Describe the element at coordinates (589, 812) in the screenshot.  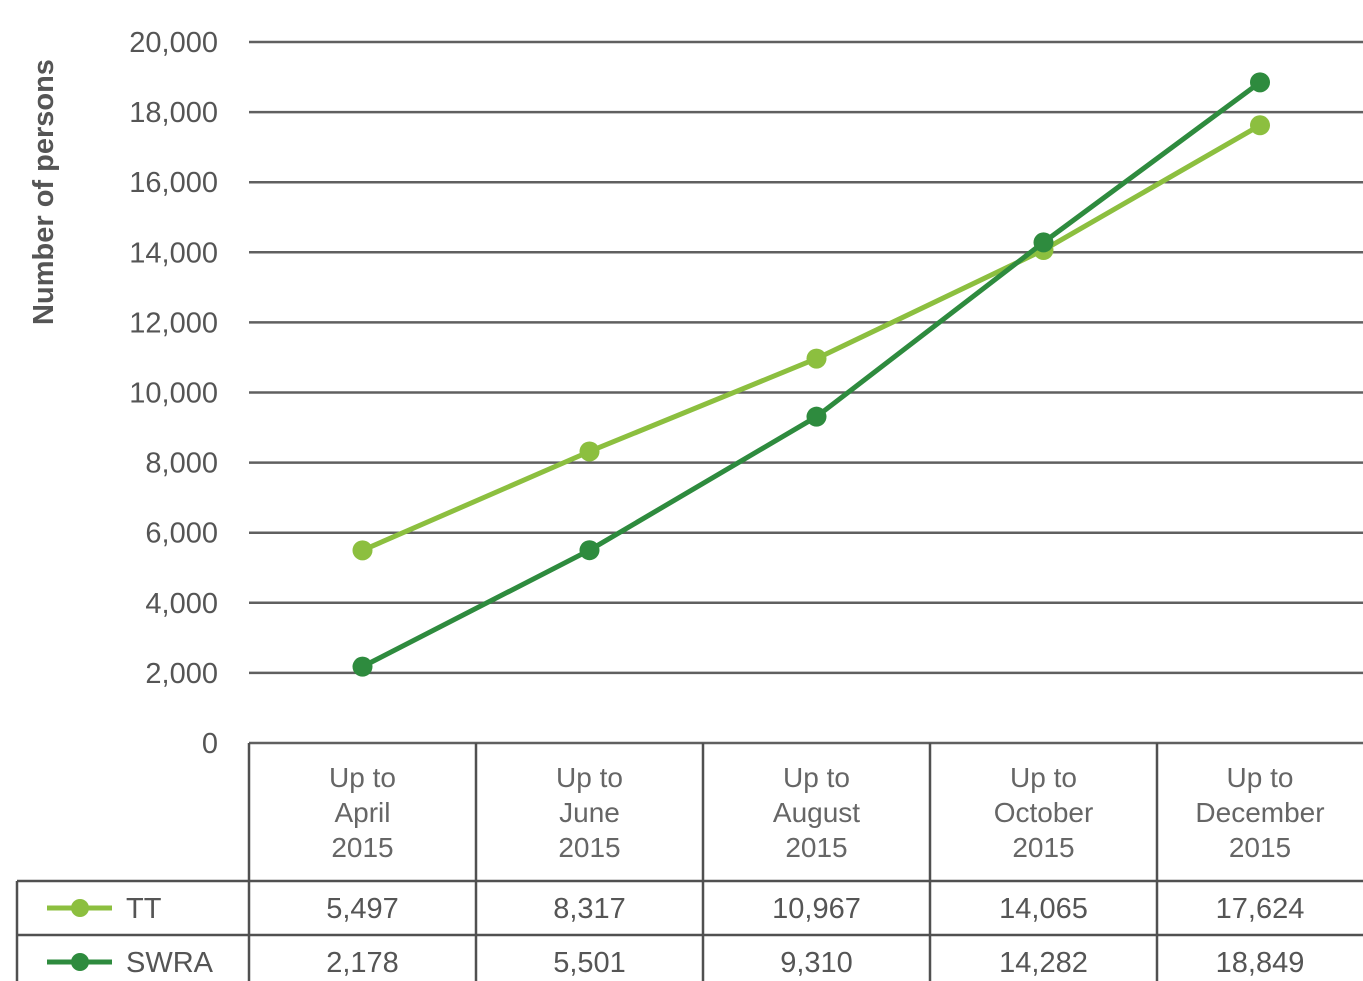
I see `category-label: Up to June 2015` at that location.